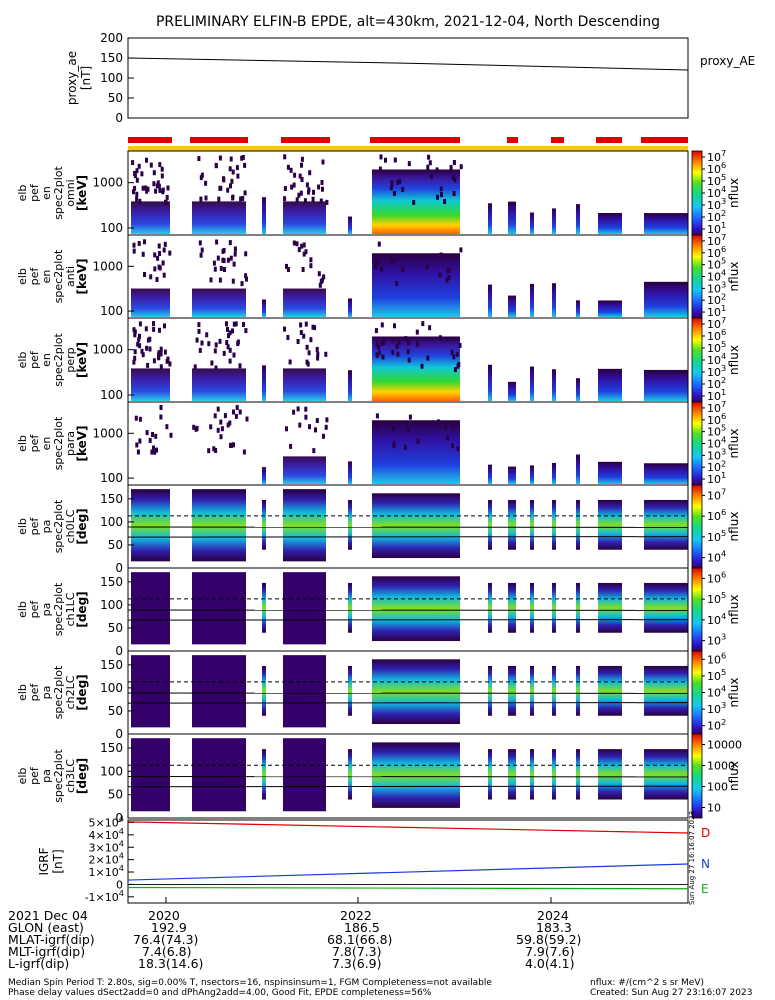  What do you see at coordinates (111, 688) in the screenshot?
I see `panel-ytick-label: 100` at bounding box center [111, 688].